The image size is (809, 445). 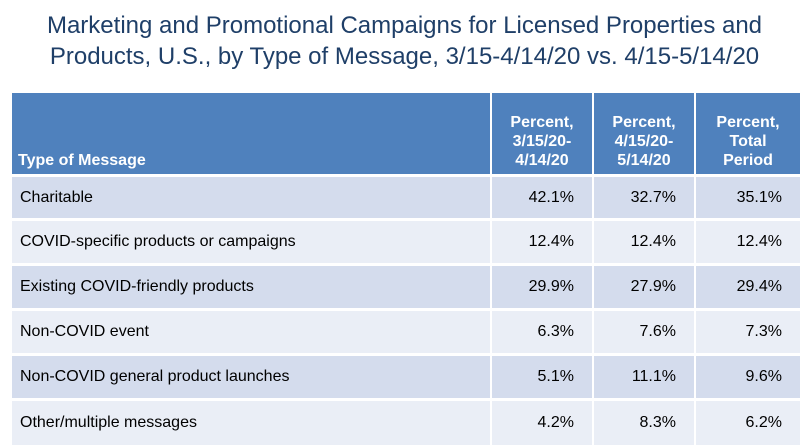 I want to click on cell-value: 32.7%, so click(x=644, y=196).